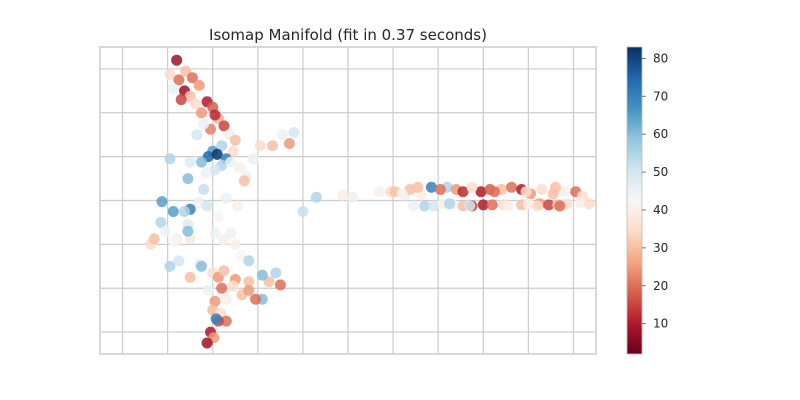  What do you see at coordinates (660, 210) in the screenshot?
I see `colorbar-tick-label: 40` at bounding box center [660, 210].